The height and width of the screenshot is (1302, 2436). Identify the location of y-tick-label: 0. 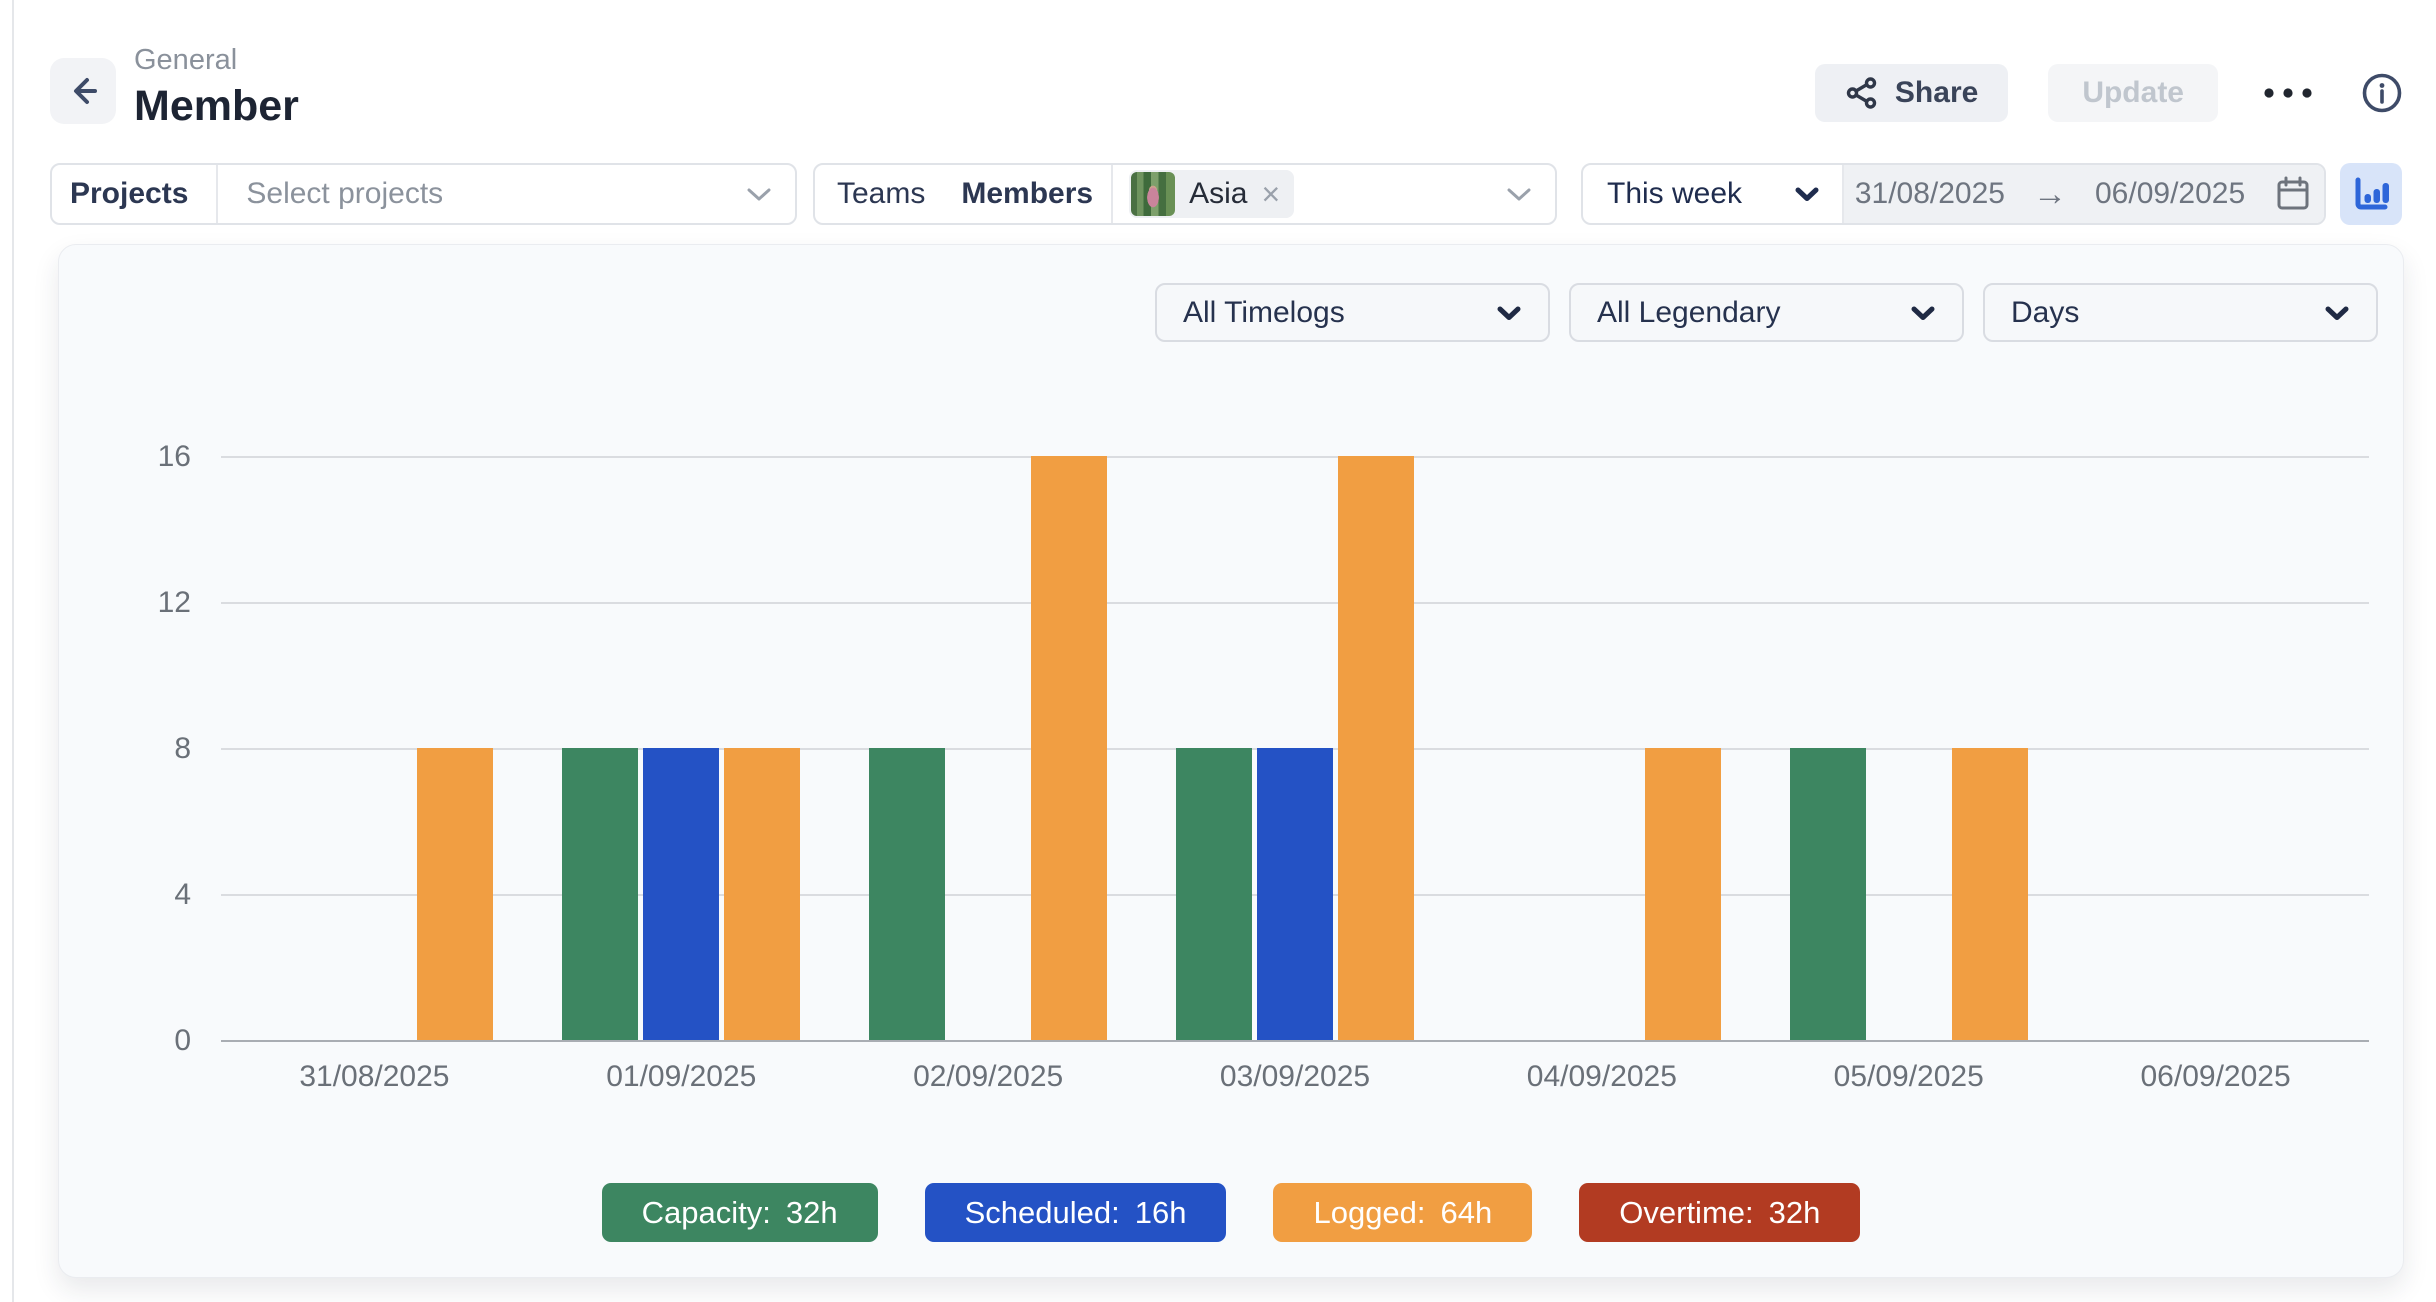
(182, 1040).